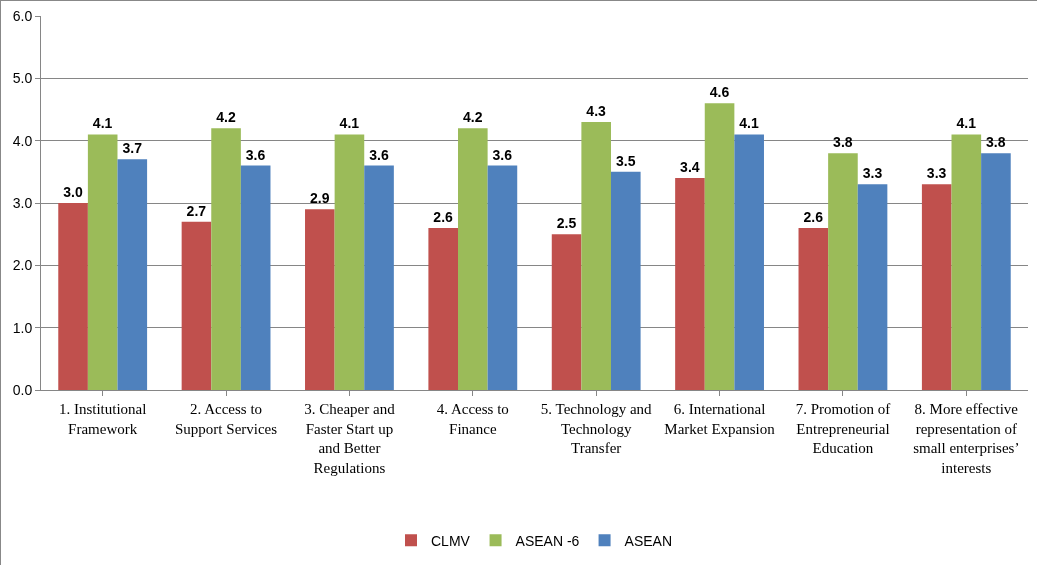 The image size is (1037, 565). I want to click on data-label: 3.0, so click(73, 192).